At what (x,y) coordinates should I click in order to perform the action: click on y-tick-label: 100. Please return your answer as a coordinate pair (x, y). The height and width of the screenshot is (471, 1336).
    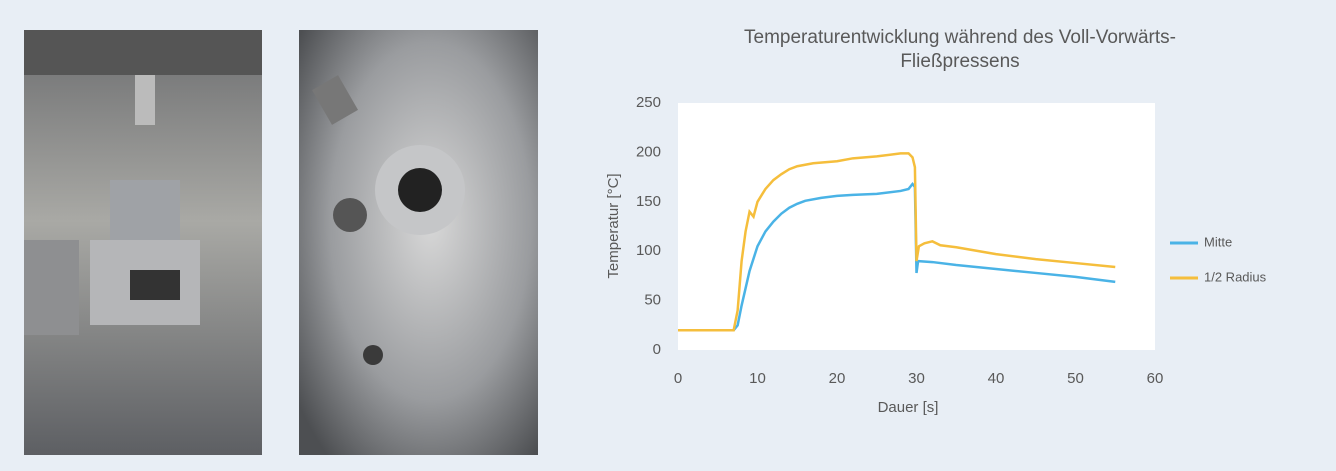
    Looking at the image, I should click on (648, 250).